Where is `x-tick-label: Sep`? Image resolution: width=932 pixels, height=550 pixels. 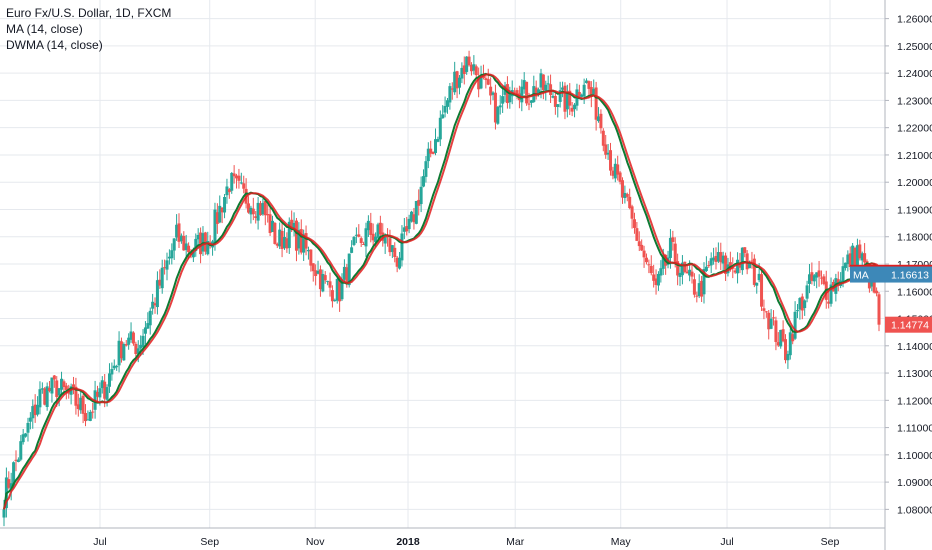 x-tick-label: Sep is located at coordinates (209, 542).